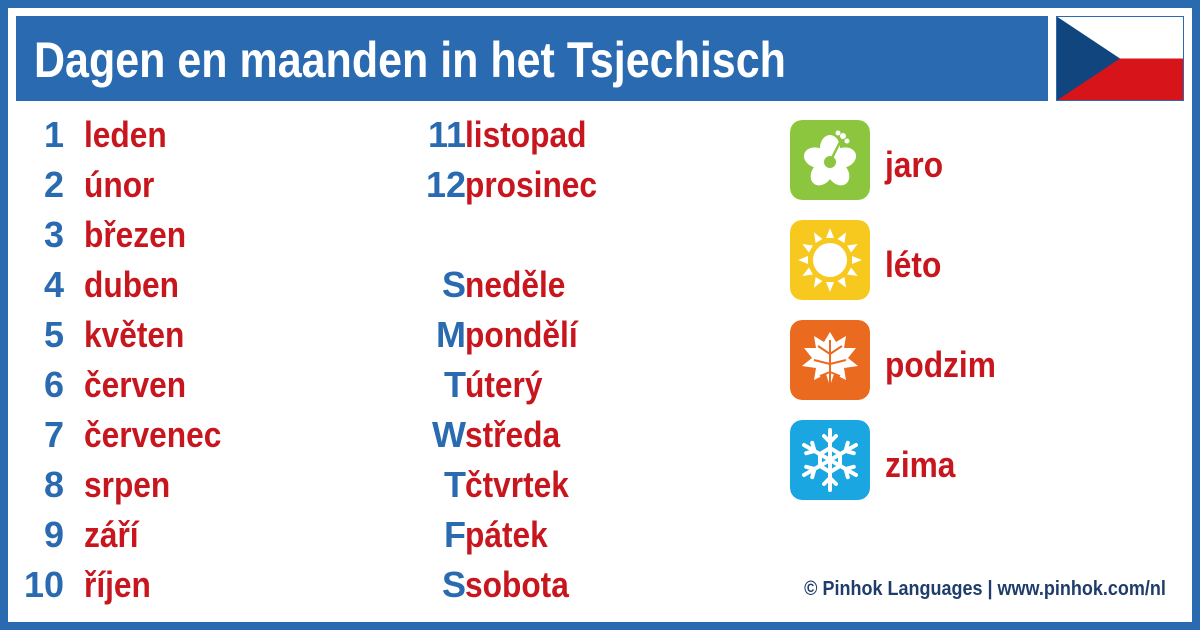 This screenshot has width=1200, height=630. I want to click on month-number: 3, so click(53, 234).